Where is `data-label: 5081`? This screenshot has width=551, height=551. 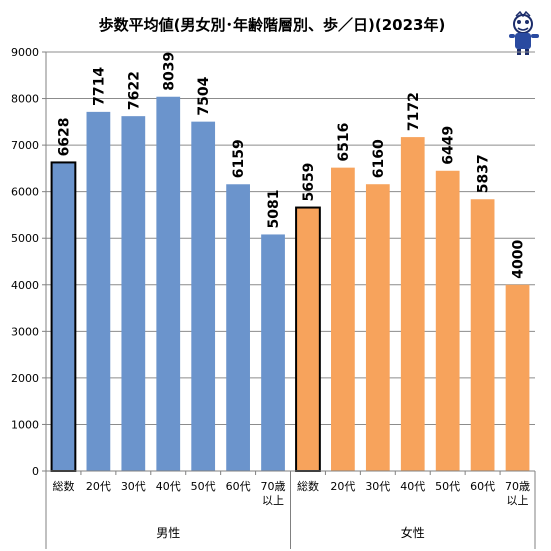
data-label: 5081 is located at coordinates (274, 208).